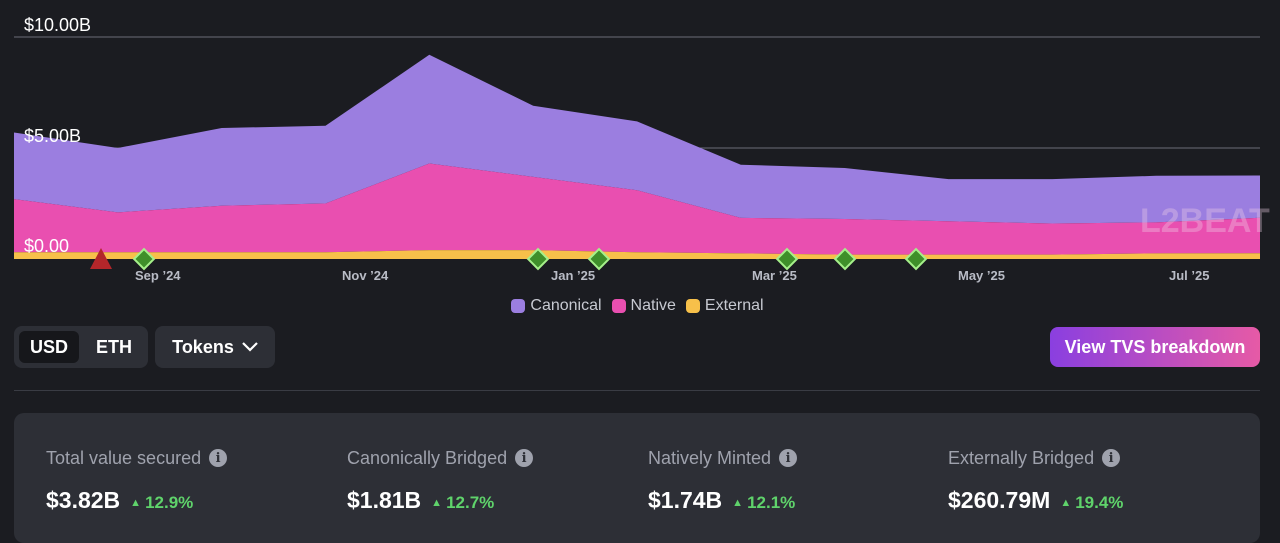 The width and height of the screenshot is (1280, 543). Describe the element at coordinates (83, 500) in the screenshot. I see `stat-value: $3.82B` at that location.